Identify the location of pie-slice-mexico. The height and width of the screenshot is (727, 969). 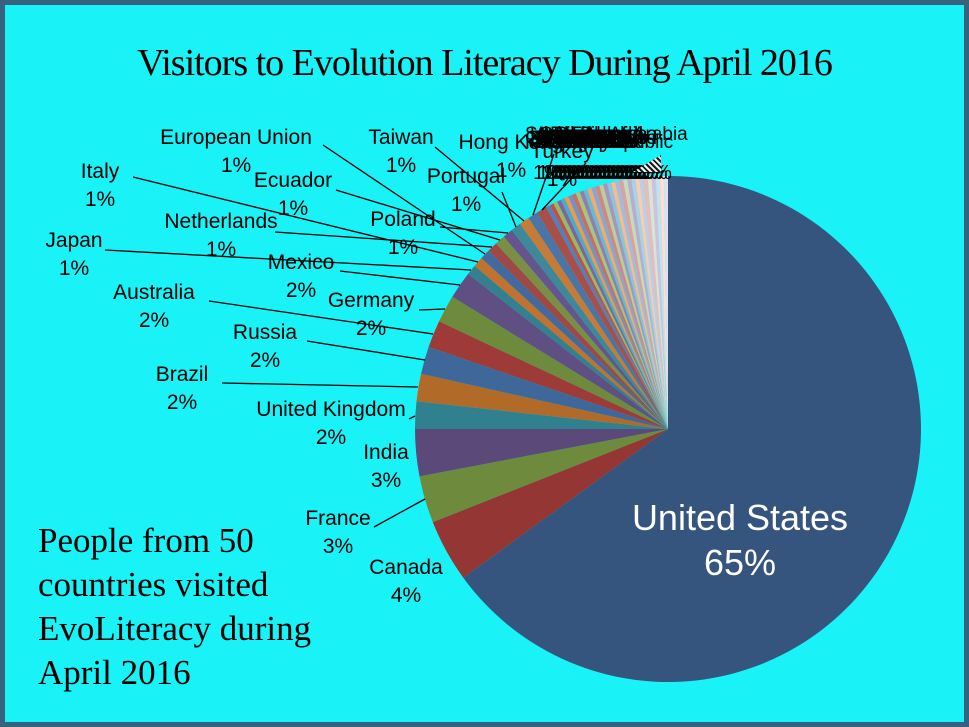
(560, 351).